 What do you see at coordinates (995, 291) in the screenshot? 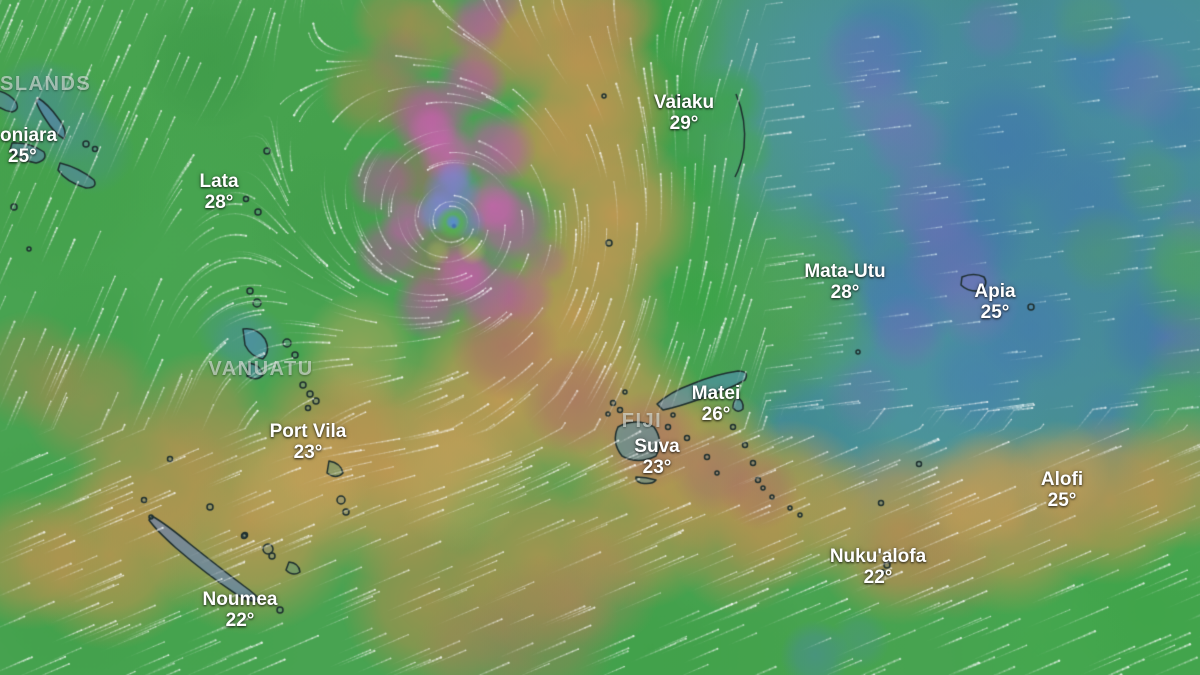
I see `city-name: Apia` at bounding box center [995, 291].